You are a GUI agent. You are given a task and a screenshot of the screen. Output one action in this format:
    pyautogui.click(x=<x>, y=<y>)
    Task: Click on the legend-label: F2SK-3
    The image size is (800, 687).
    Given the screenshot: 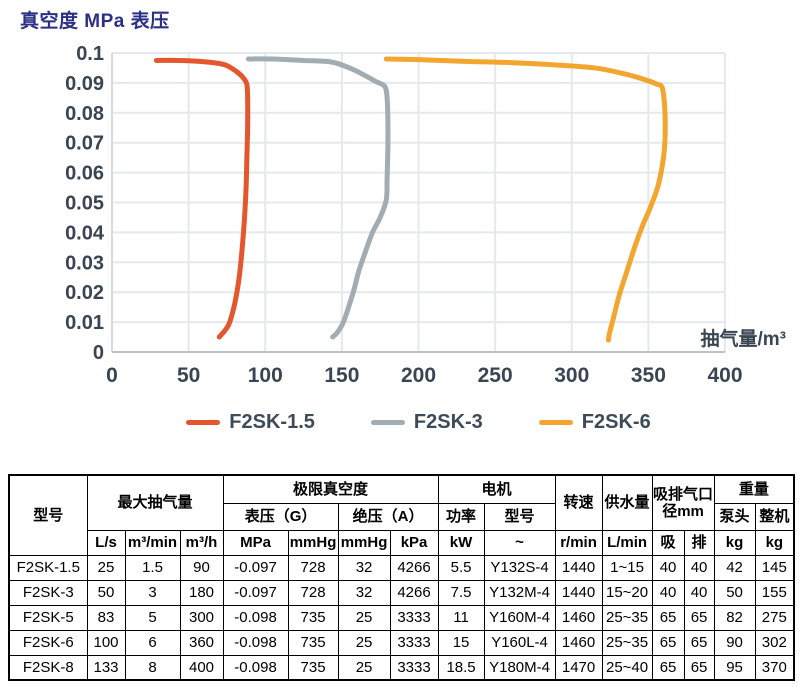 What is the action you would take?
    pyautogui.click(x=448, y=421)
    